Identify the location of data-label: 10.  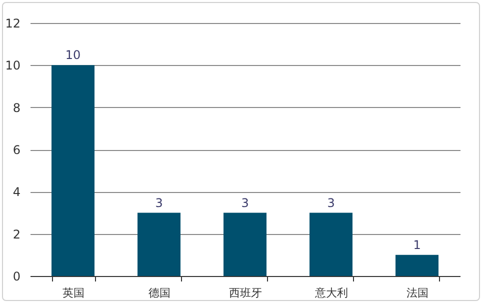
(73, 55).